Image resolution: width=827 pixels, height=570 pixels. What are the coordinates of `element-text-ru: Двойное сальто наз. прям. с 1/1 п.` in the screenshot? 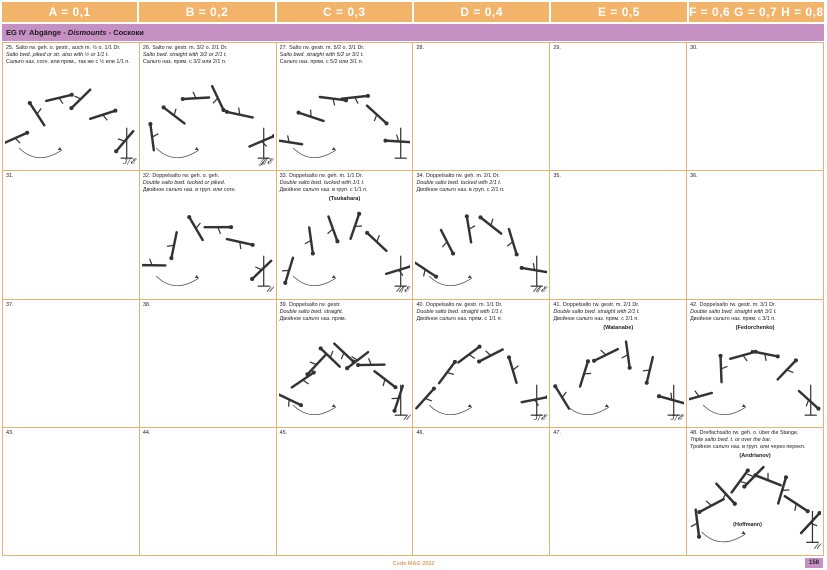 It's located at (459, 318).